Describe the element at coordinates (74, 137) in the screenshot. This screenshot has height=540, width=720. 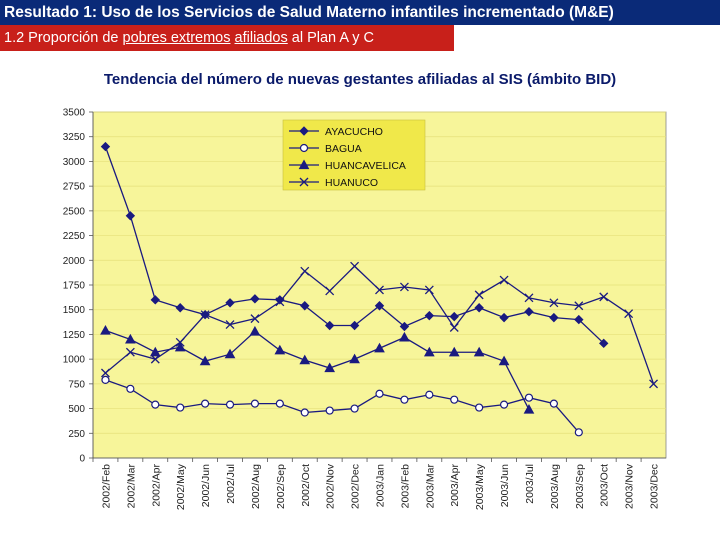
I see `y-tick-label: 3250` at that location.